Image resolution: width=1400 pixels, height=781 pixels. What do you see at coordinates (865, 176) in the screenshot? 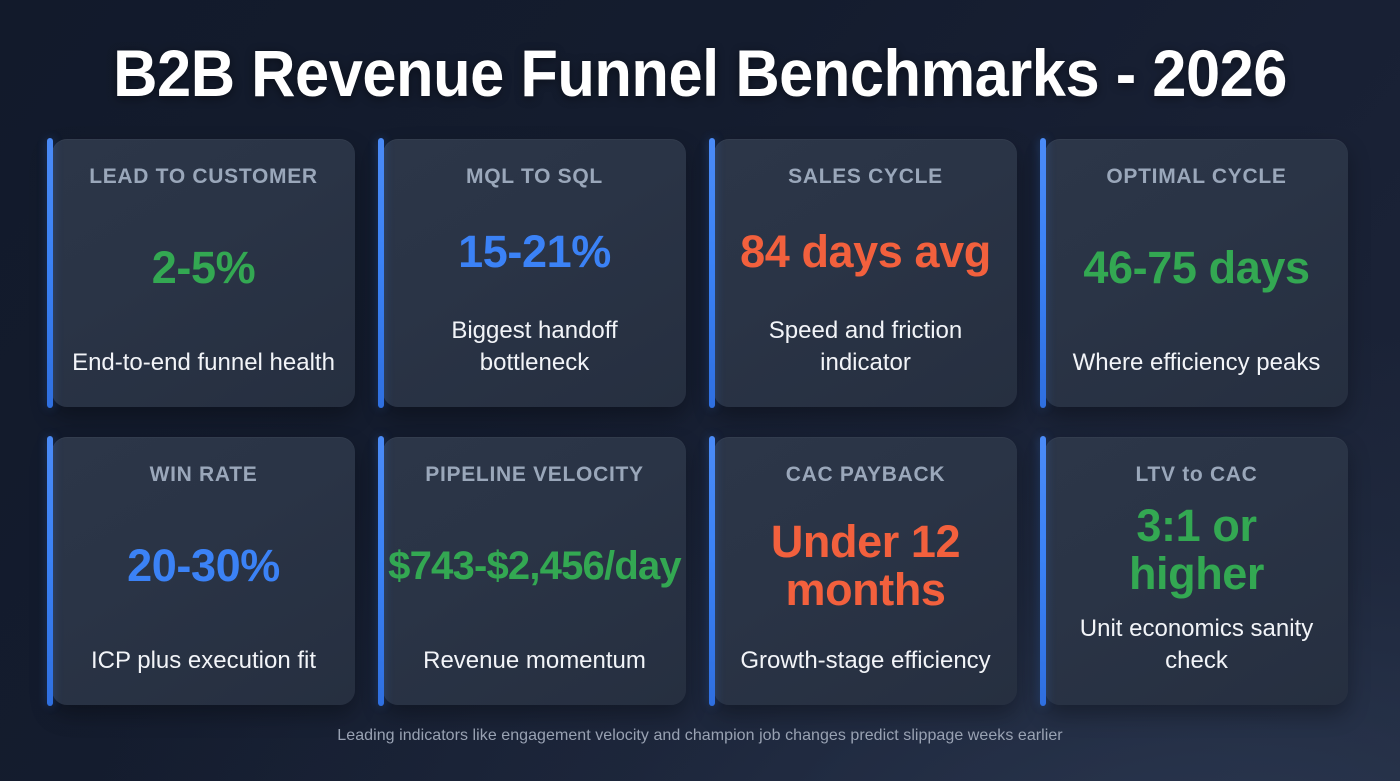
I see `card-label: SALES CYCLE` at bounding box center [865, 176].